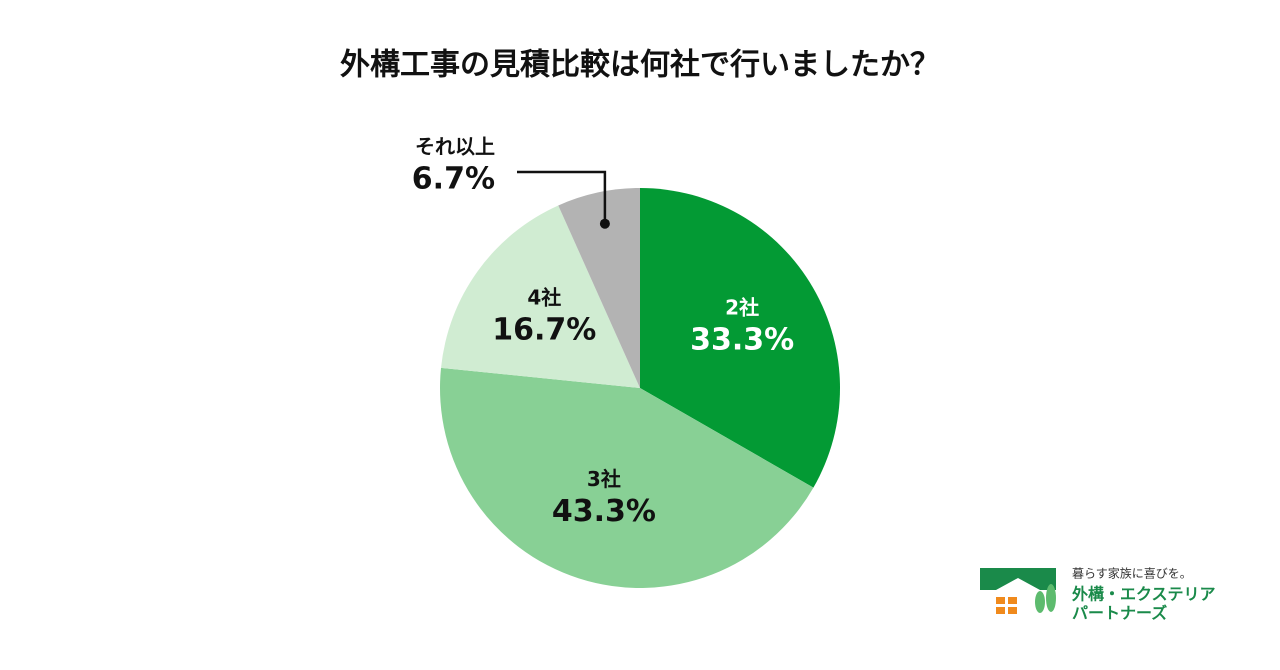  What do you see at coordinates (544, 297) in the screenshot?
I see `slice-category: 4社` at bounding box center [544, 297].